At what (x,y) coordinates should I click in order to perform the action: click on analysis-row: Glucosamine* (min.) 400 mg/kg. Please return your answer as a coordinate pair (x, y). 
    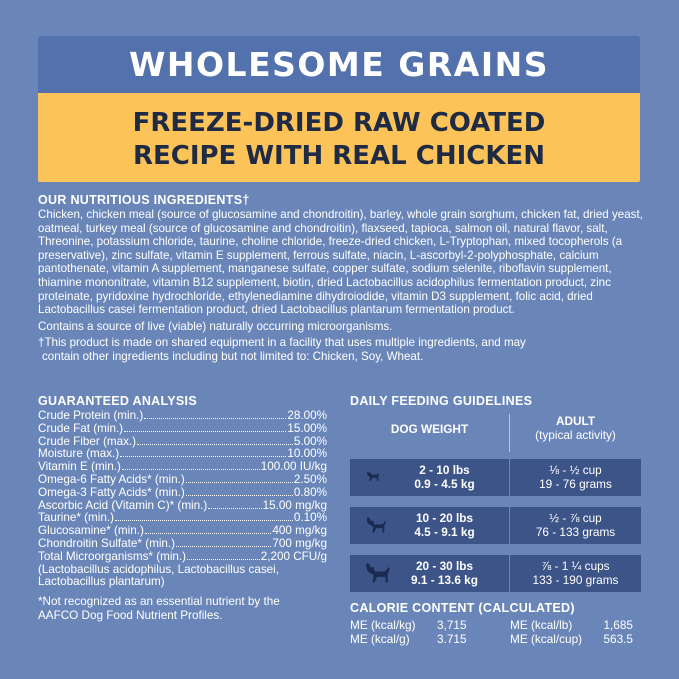
    Looking at the image, I should click on (182, 531).